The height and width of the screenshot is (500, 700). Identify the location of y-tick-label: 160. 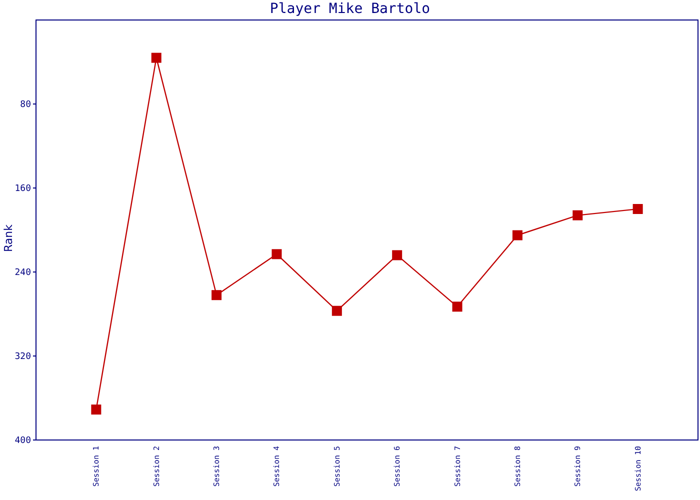
(22, 189).